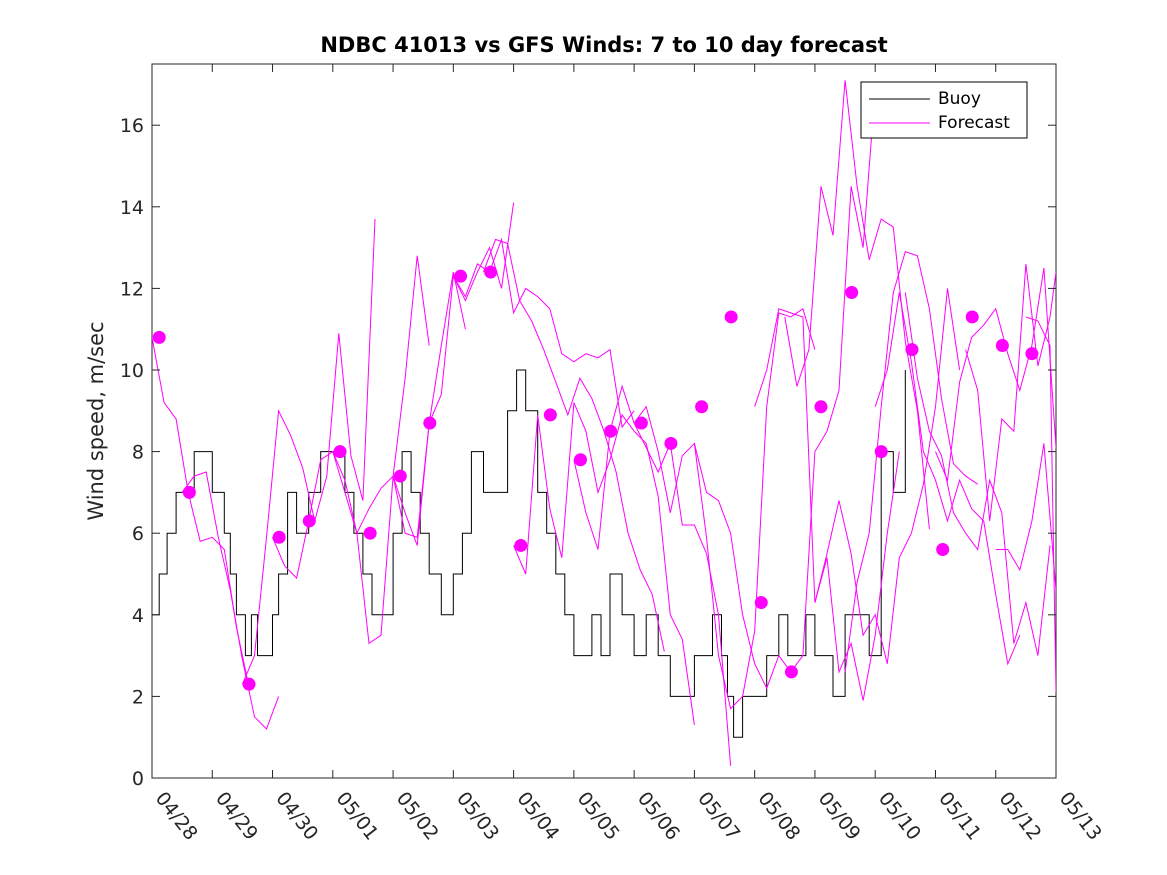 The width and height of the screenshot is (1167, 875). Describe the element at coordinates (138, 779) in the screenshot. I see `y-tick-label: 0` at that location.